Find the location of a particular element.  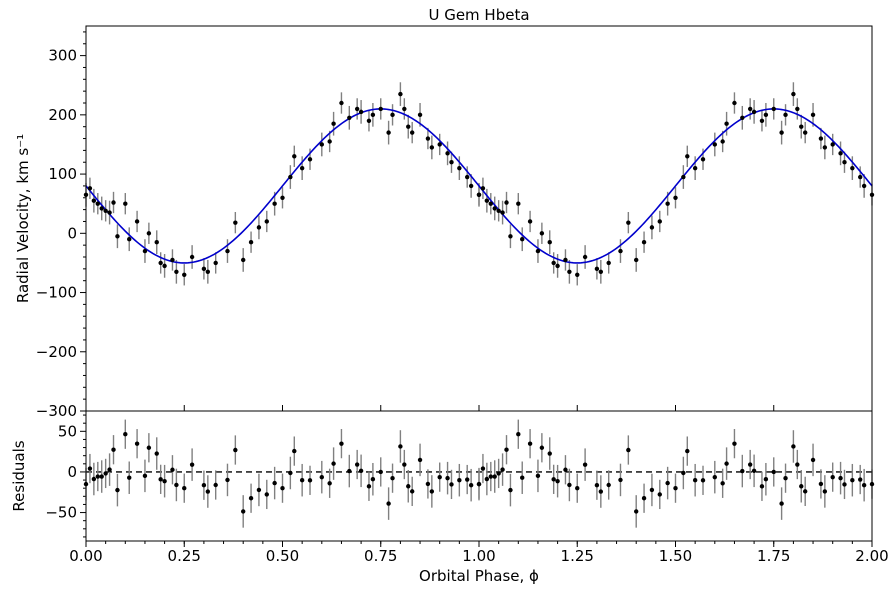

x-tick-label: 1.50 is located at coordinates (675, 556).